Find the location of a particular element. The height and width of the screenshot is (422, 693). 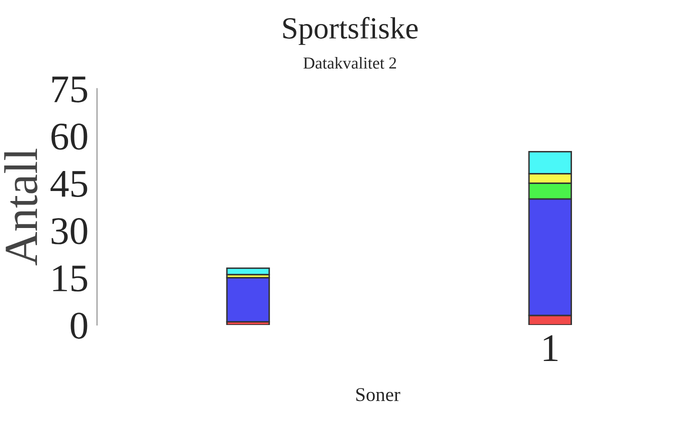

y-tick-label: 60 is located at coordinates (69, 137).